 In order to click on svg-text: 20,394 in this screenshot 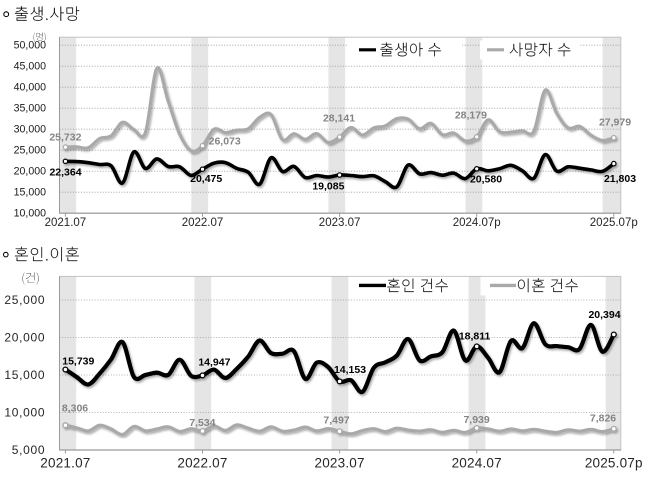, I will do `click(604, 315)`.